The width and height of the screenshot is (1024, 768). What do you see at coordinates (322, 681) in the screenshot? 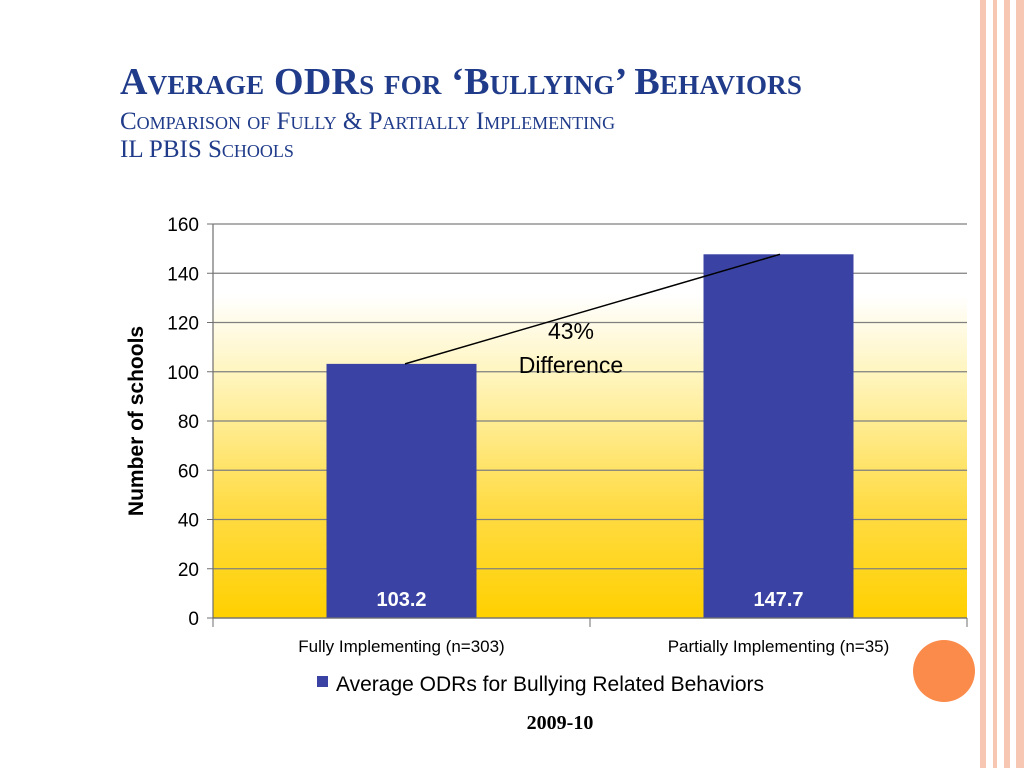
I see `legend-swatch` at bounding box center [322, 681].